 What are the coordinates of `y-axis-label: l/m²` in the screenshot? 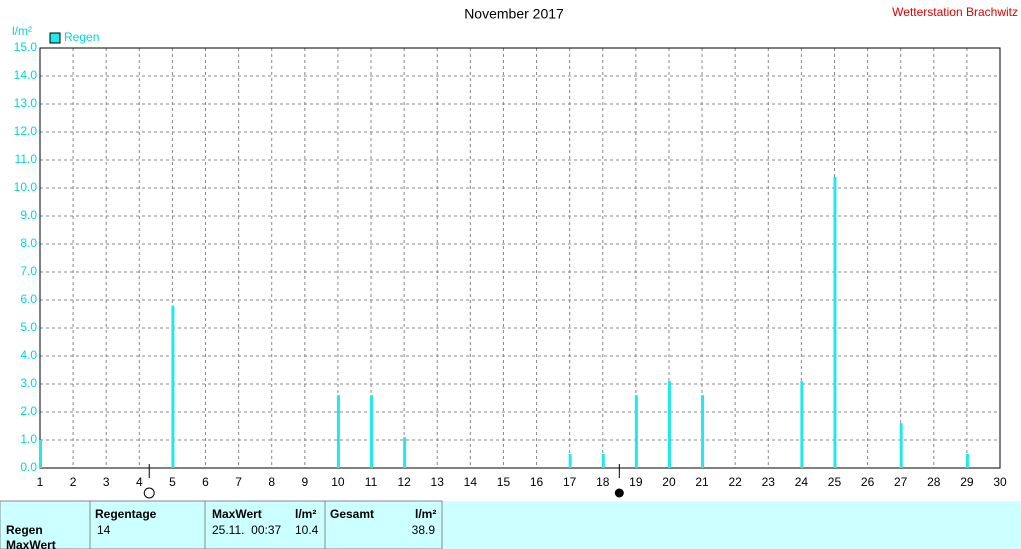 It's located at (22, 31).